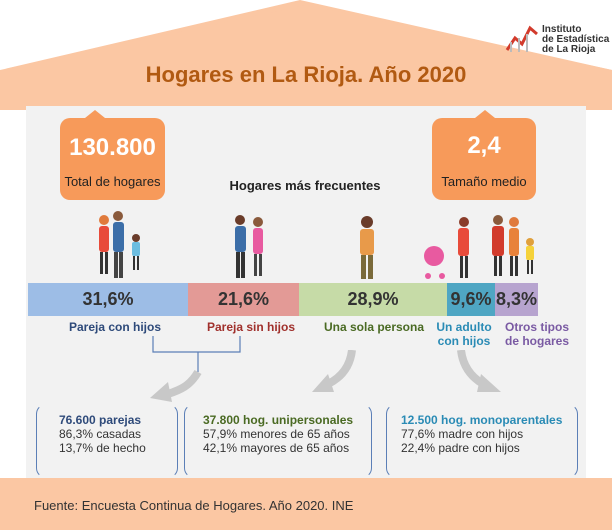  What do you see at coordinates (100, 434) in the screenshot?
I see `card-line2: 86,3% casadas` at bounding box center [100, 434].